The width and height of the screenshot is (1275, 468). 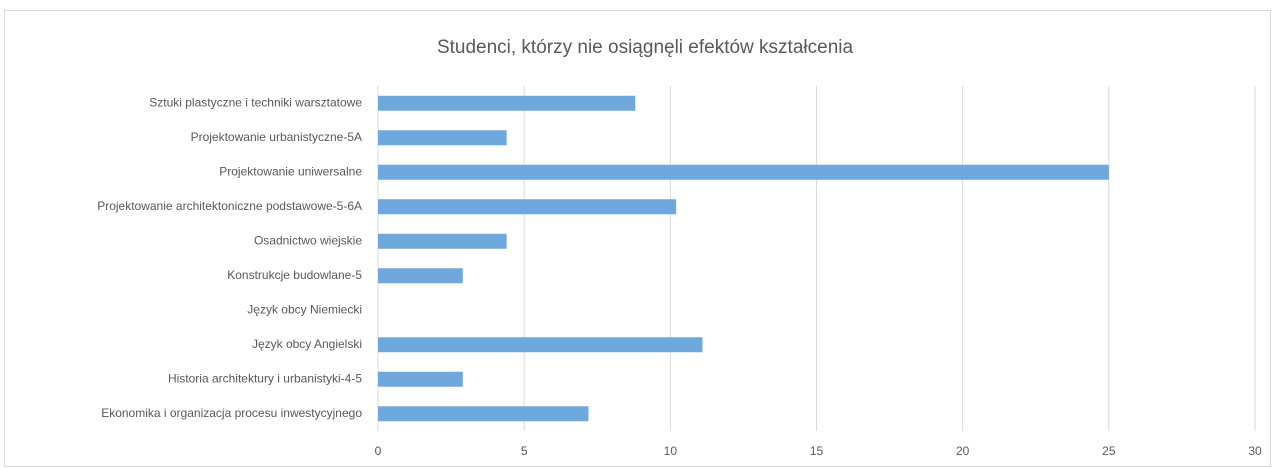 What do you see at coordinates (1109, 451) in the screenshot?
I see `x-tick-label: 25` at bounding box center [1109, 451].